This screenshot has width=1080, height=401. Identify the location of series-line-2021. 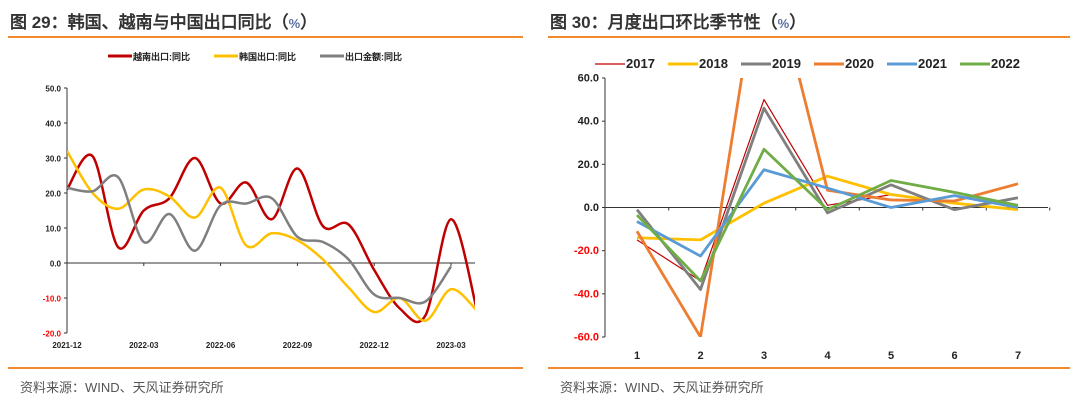
(827, 213).